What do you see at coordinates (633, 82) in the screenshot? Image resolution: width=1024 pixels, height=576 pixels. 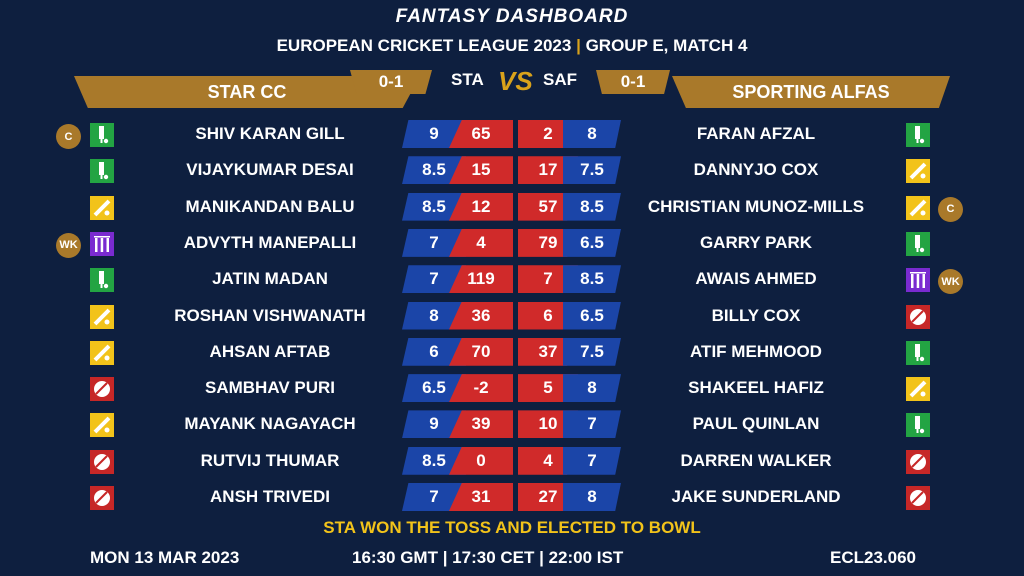 I see `team-score-right: 0-1` at bounding box center [633, 82].